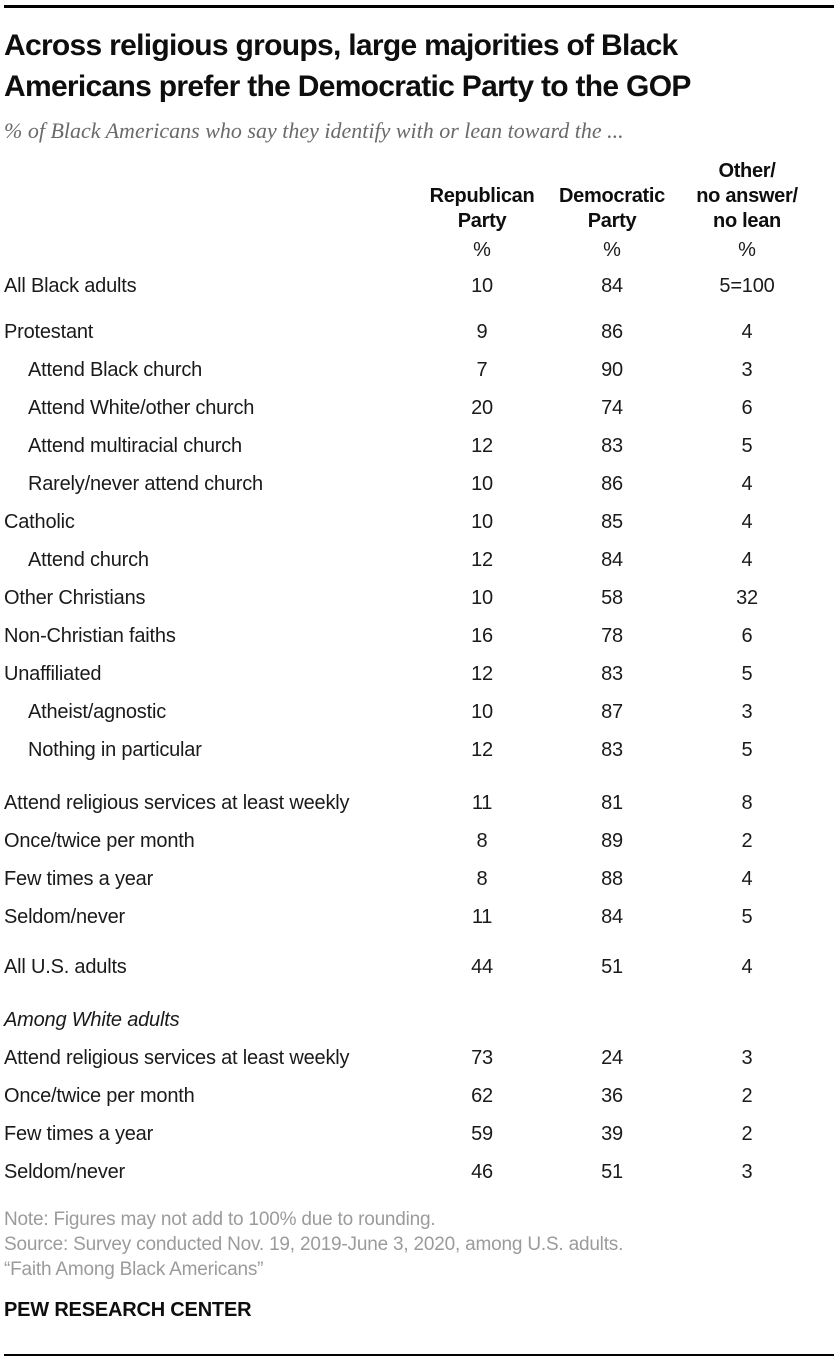 The height and width of the screenshot is (1370, 840). What do you see at coordinates (612, 840) in the screenshot?
I see `democratic-value: 89` at bounding box center [612, 840].